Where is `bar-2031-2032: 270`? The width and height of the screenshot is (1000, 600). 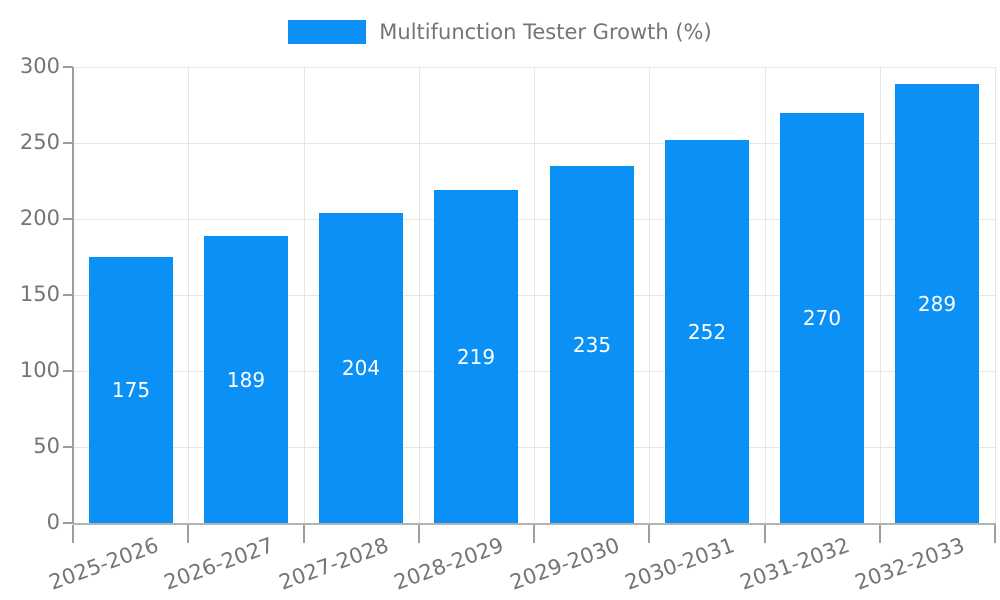 bar-2031-2032: 270 is located at coordinates (822, 318).